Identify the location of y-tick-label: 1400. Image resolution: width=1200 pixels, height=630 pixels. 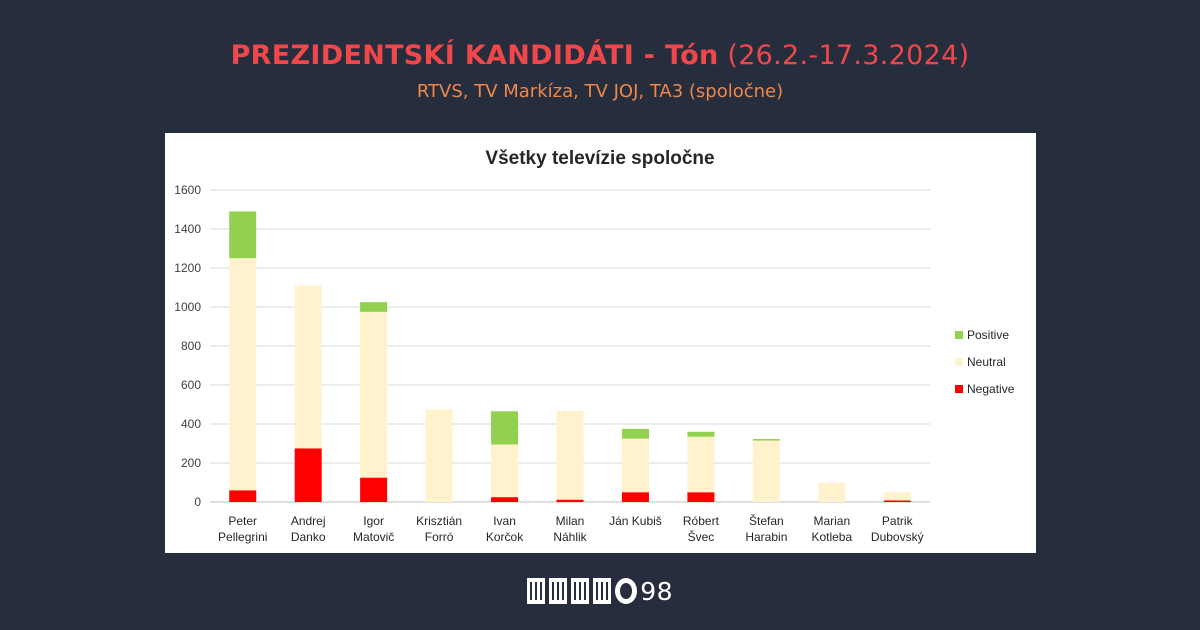
(187, 229).